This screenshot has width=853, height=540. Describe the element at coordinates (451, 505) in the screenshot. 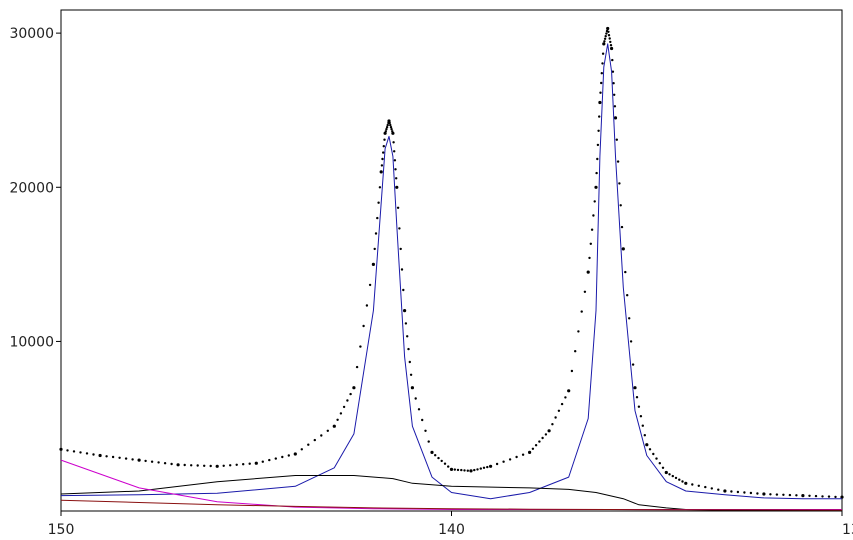

I see `series-background-line` at that location.